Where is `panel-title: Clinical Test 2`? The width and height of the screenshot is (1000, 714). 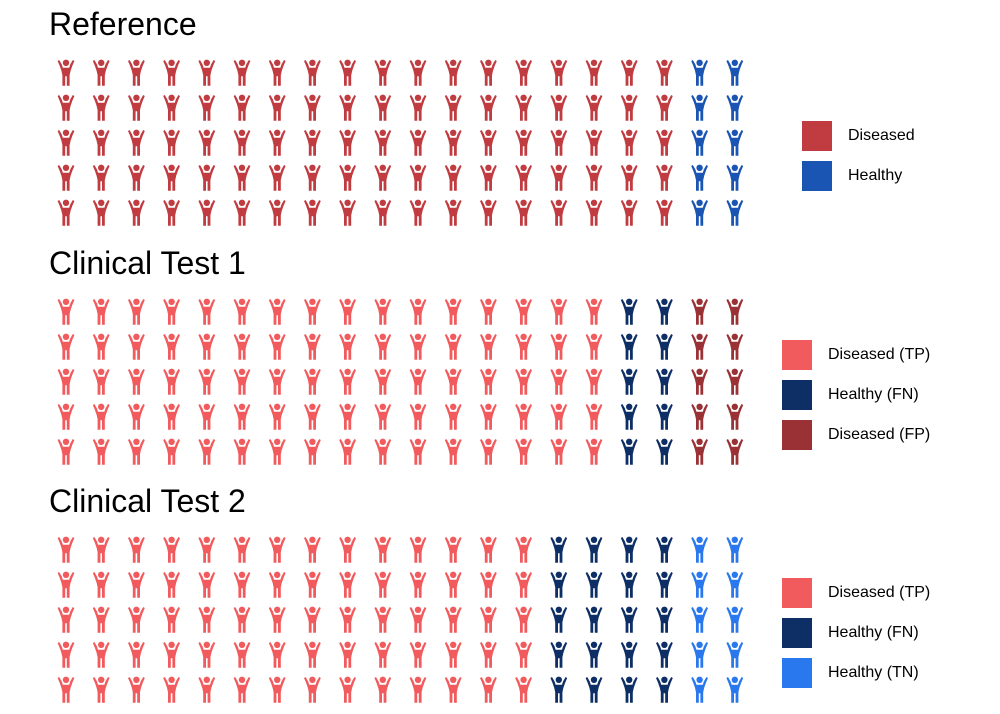 panel-title: Clinical Test 2 is located at coordinates (147, 501).